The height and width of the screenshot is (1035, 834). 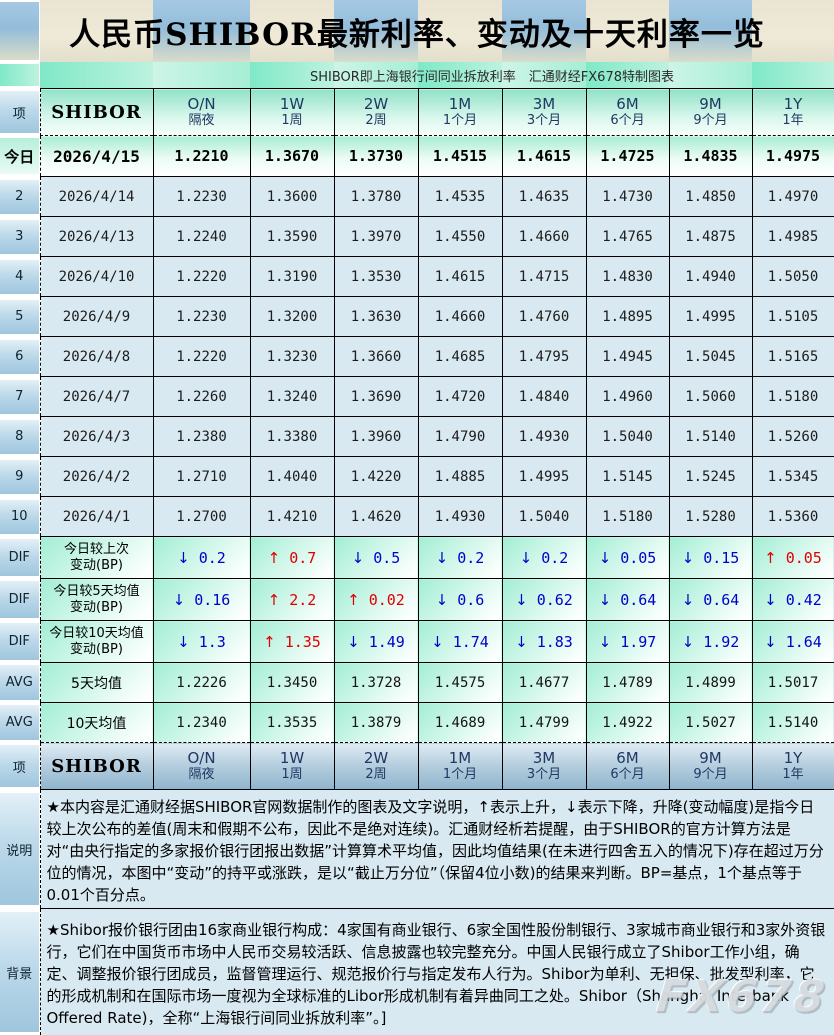 What do you see at coordinates (19, 436) in the screenshot?
I see `row-index-chip: 8` at bounding box center [19, 436].